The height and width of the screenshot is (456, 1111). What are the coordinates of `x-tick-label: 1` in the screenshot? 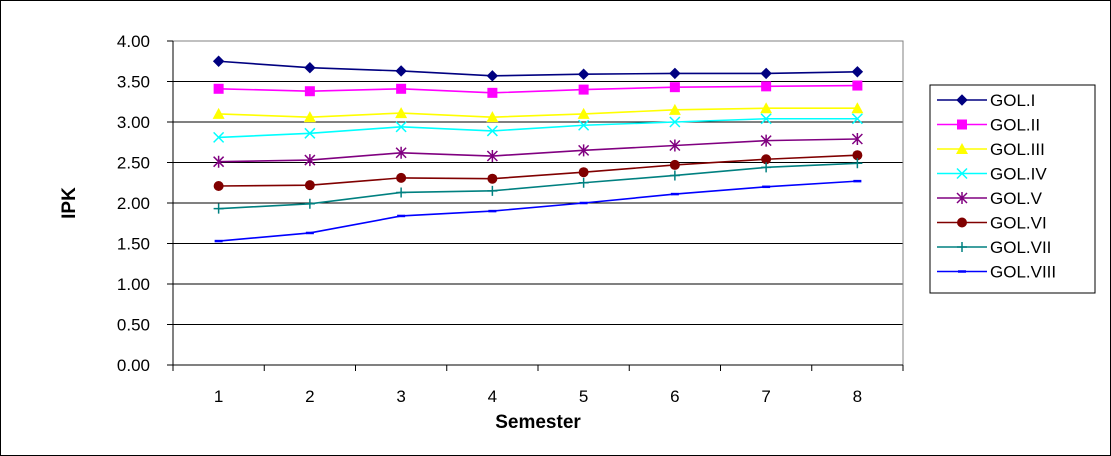 It's located at (218, 396).